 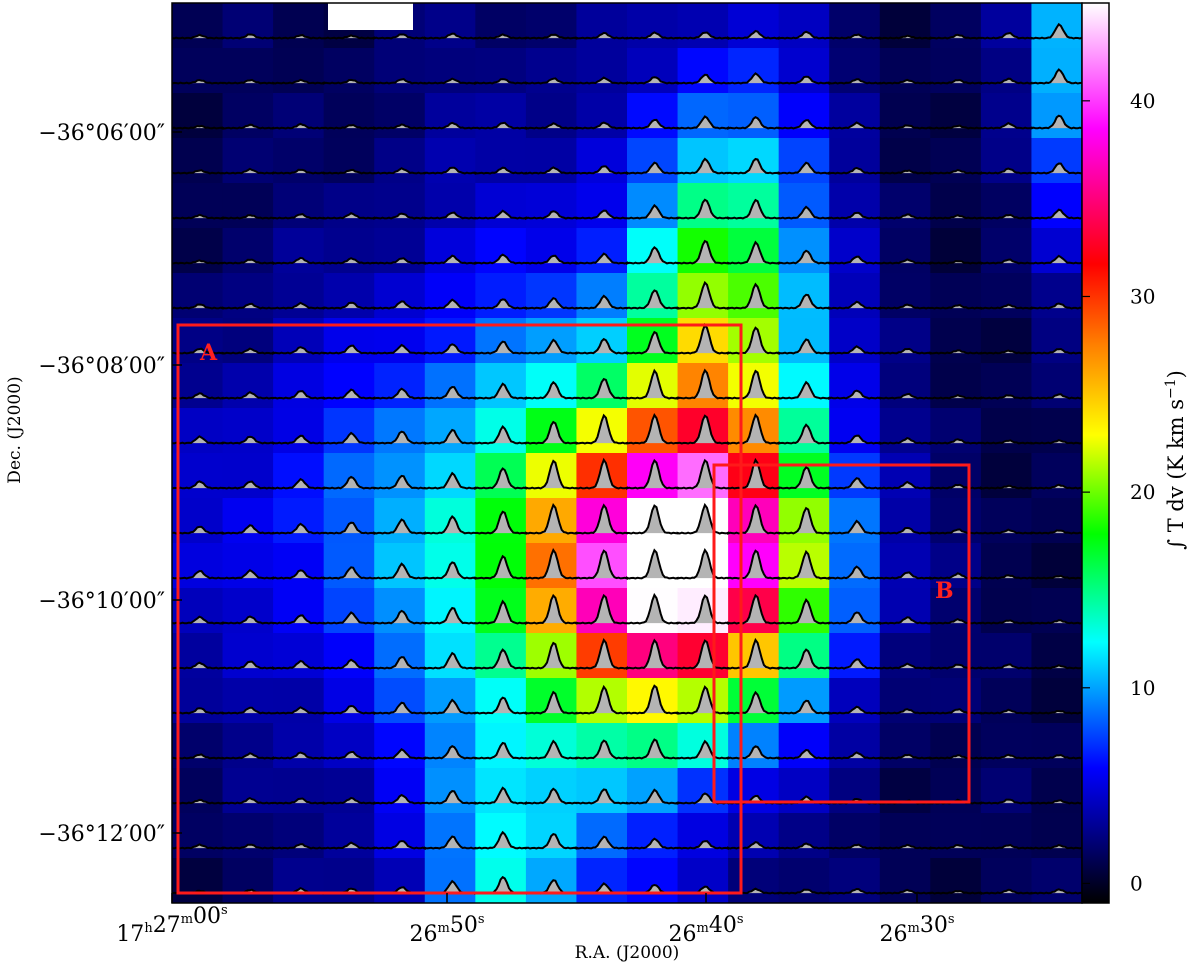 What do you see at coordinates (944, 591) in the screenshot?
I see `region-label-b: B` at bounding box center [944, 591].